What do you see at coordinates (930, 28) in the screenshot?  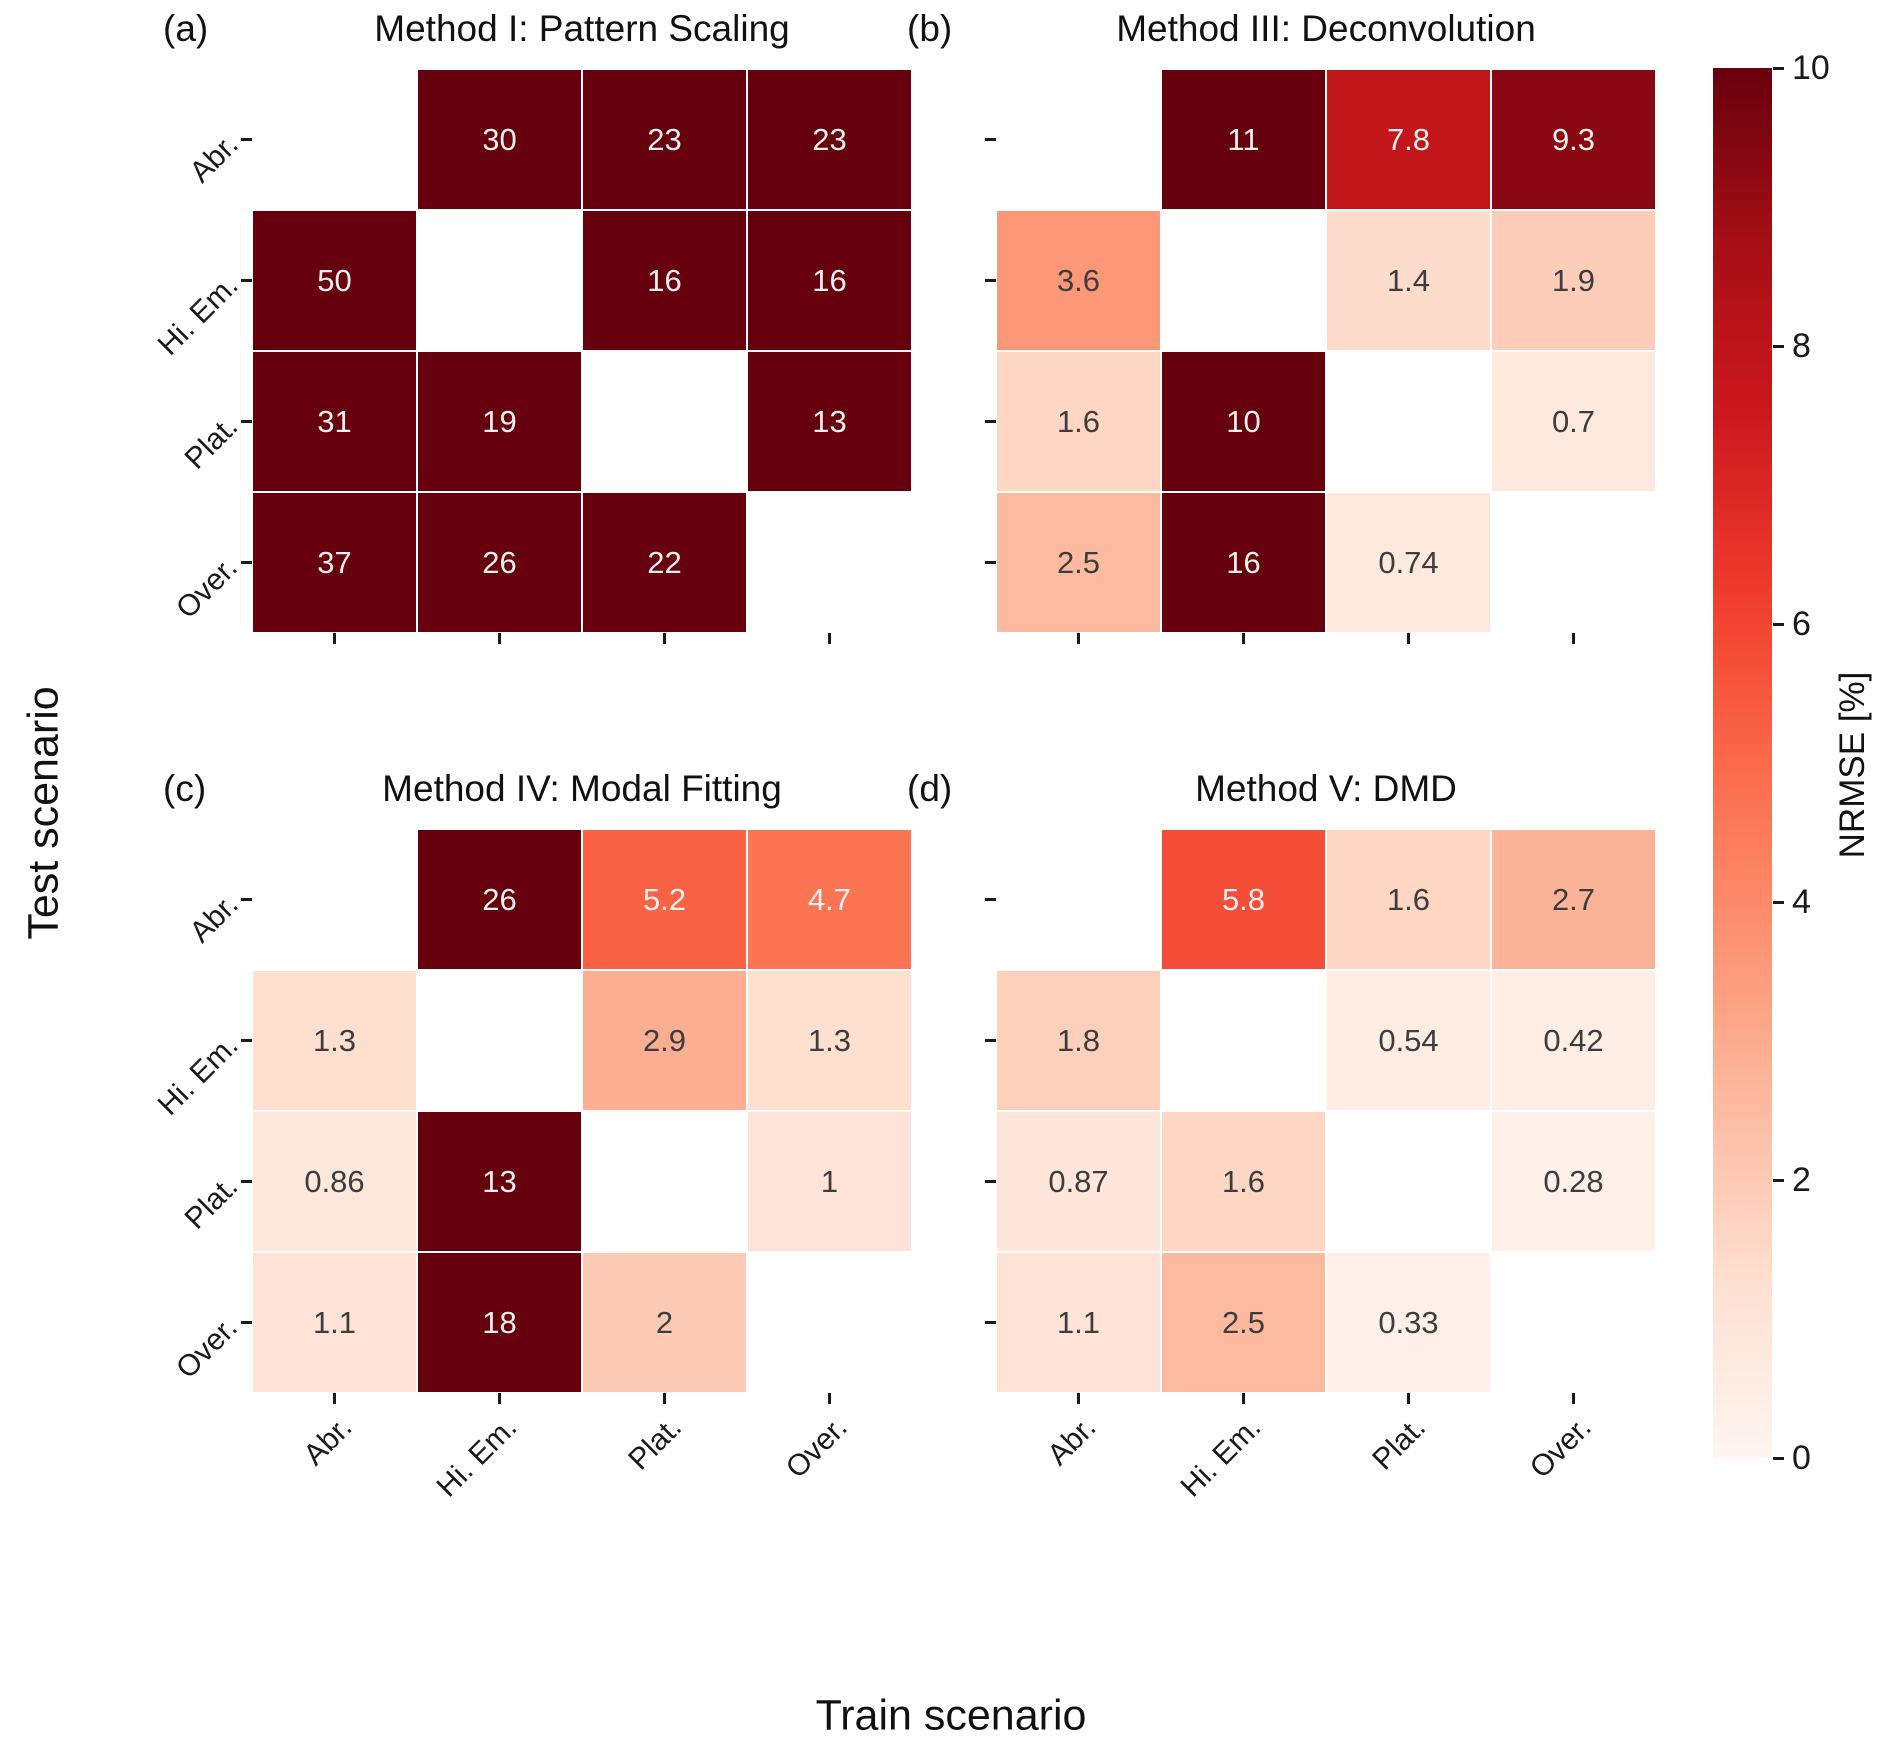 I see `panel-b-tag: (b)` at bounding box center [930, 28].